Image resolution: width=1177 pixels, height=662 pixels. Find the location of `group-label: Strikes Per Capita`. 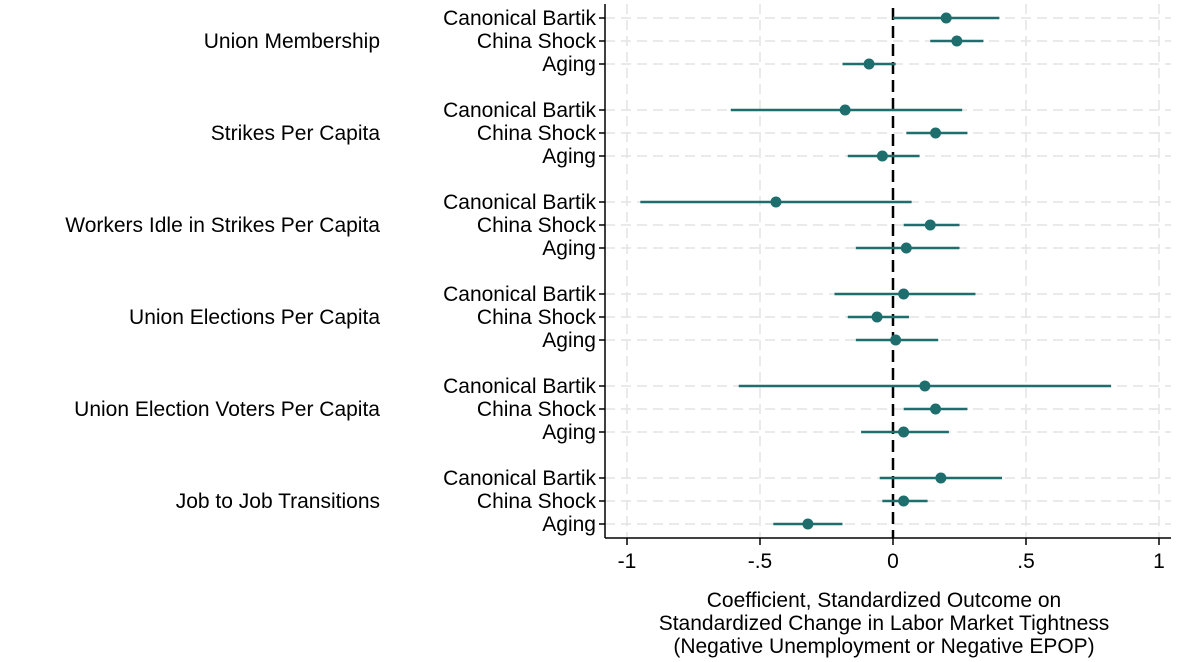

group-label: Strikes Per Capita is located at coordinates (296, 133).